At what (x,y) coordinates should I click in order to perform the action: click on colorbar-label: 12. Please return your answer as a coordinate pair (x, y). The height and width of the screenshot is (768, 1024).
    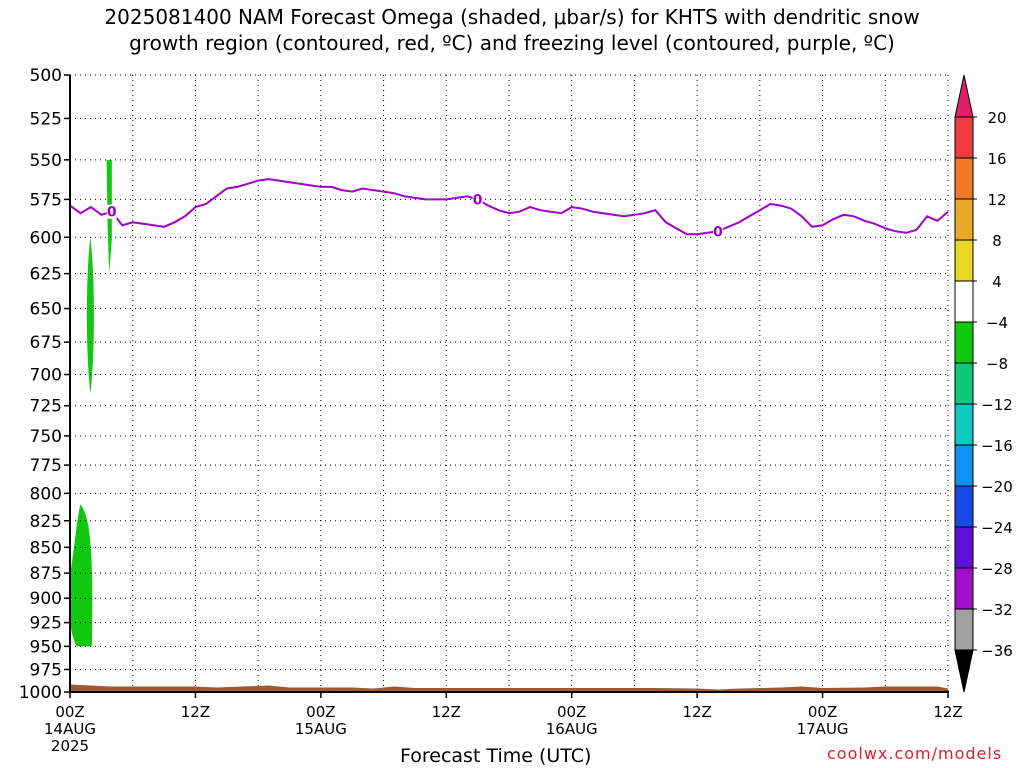
    Looking at the image, I should click on (996, 200).